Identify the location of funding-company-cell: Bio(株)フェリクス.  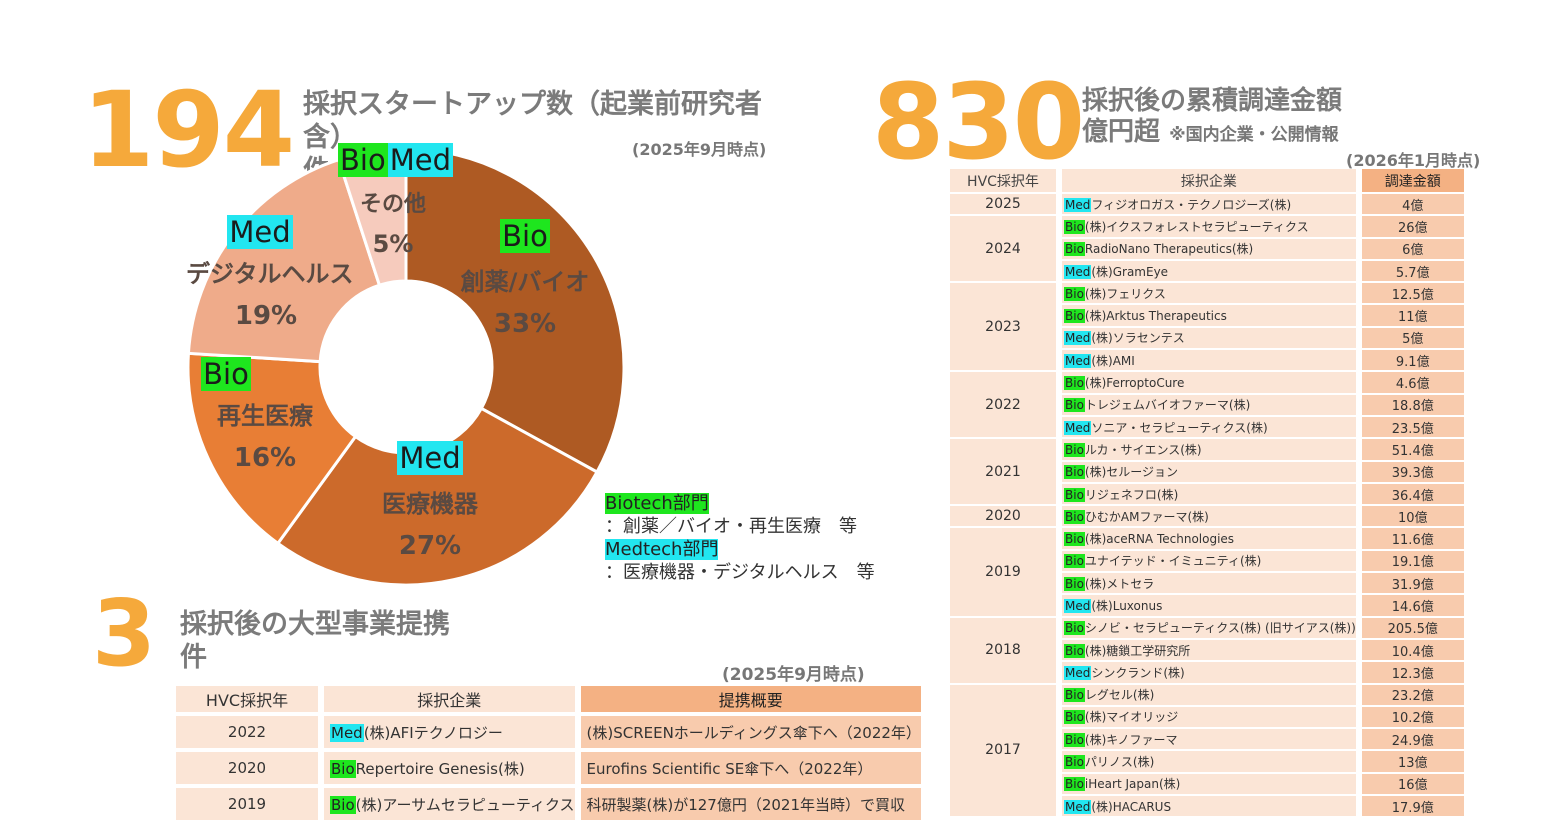
(1209, 293).